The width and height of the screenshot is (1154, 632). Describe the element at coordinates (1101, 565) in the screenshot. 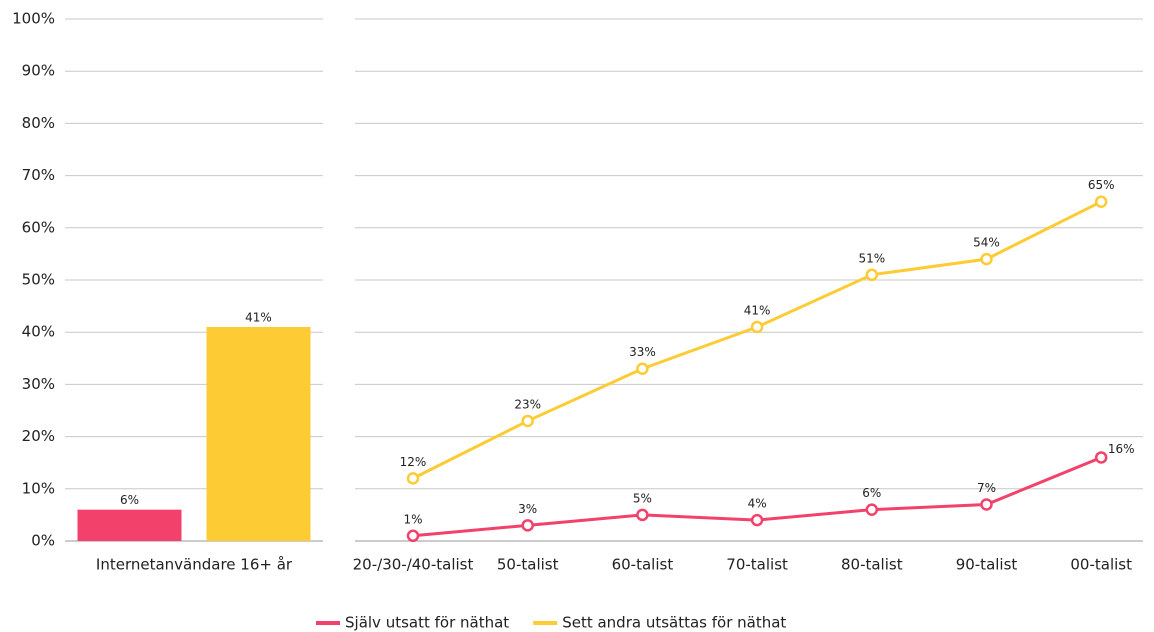

I see `x-tick-label: 00-talist` at that location.